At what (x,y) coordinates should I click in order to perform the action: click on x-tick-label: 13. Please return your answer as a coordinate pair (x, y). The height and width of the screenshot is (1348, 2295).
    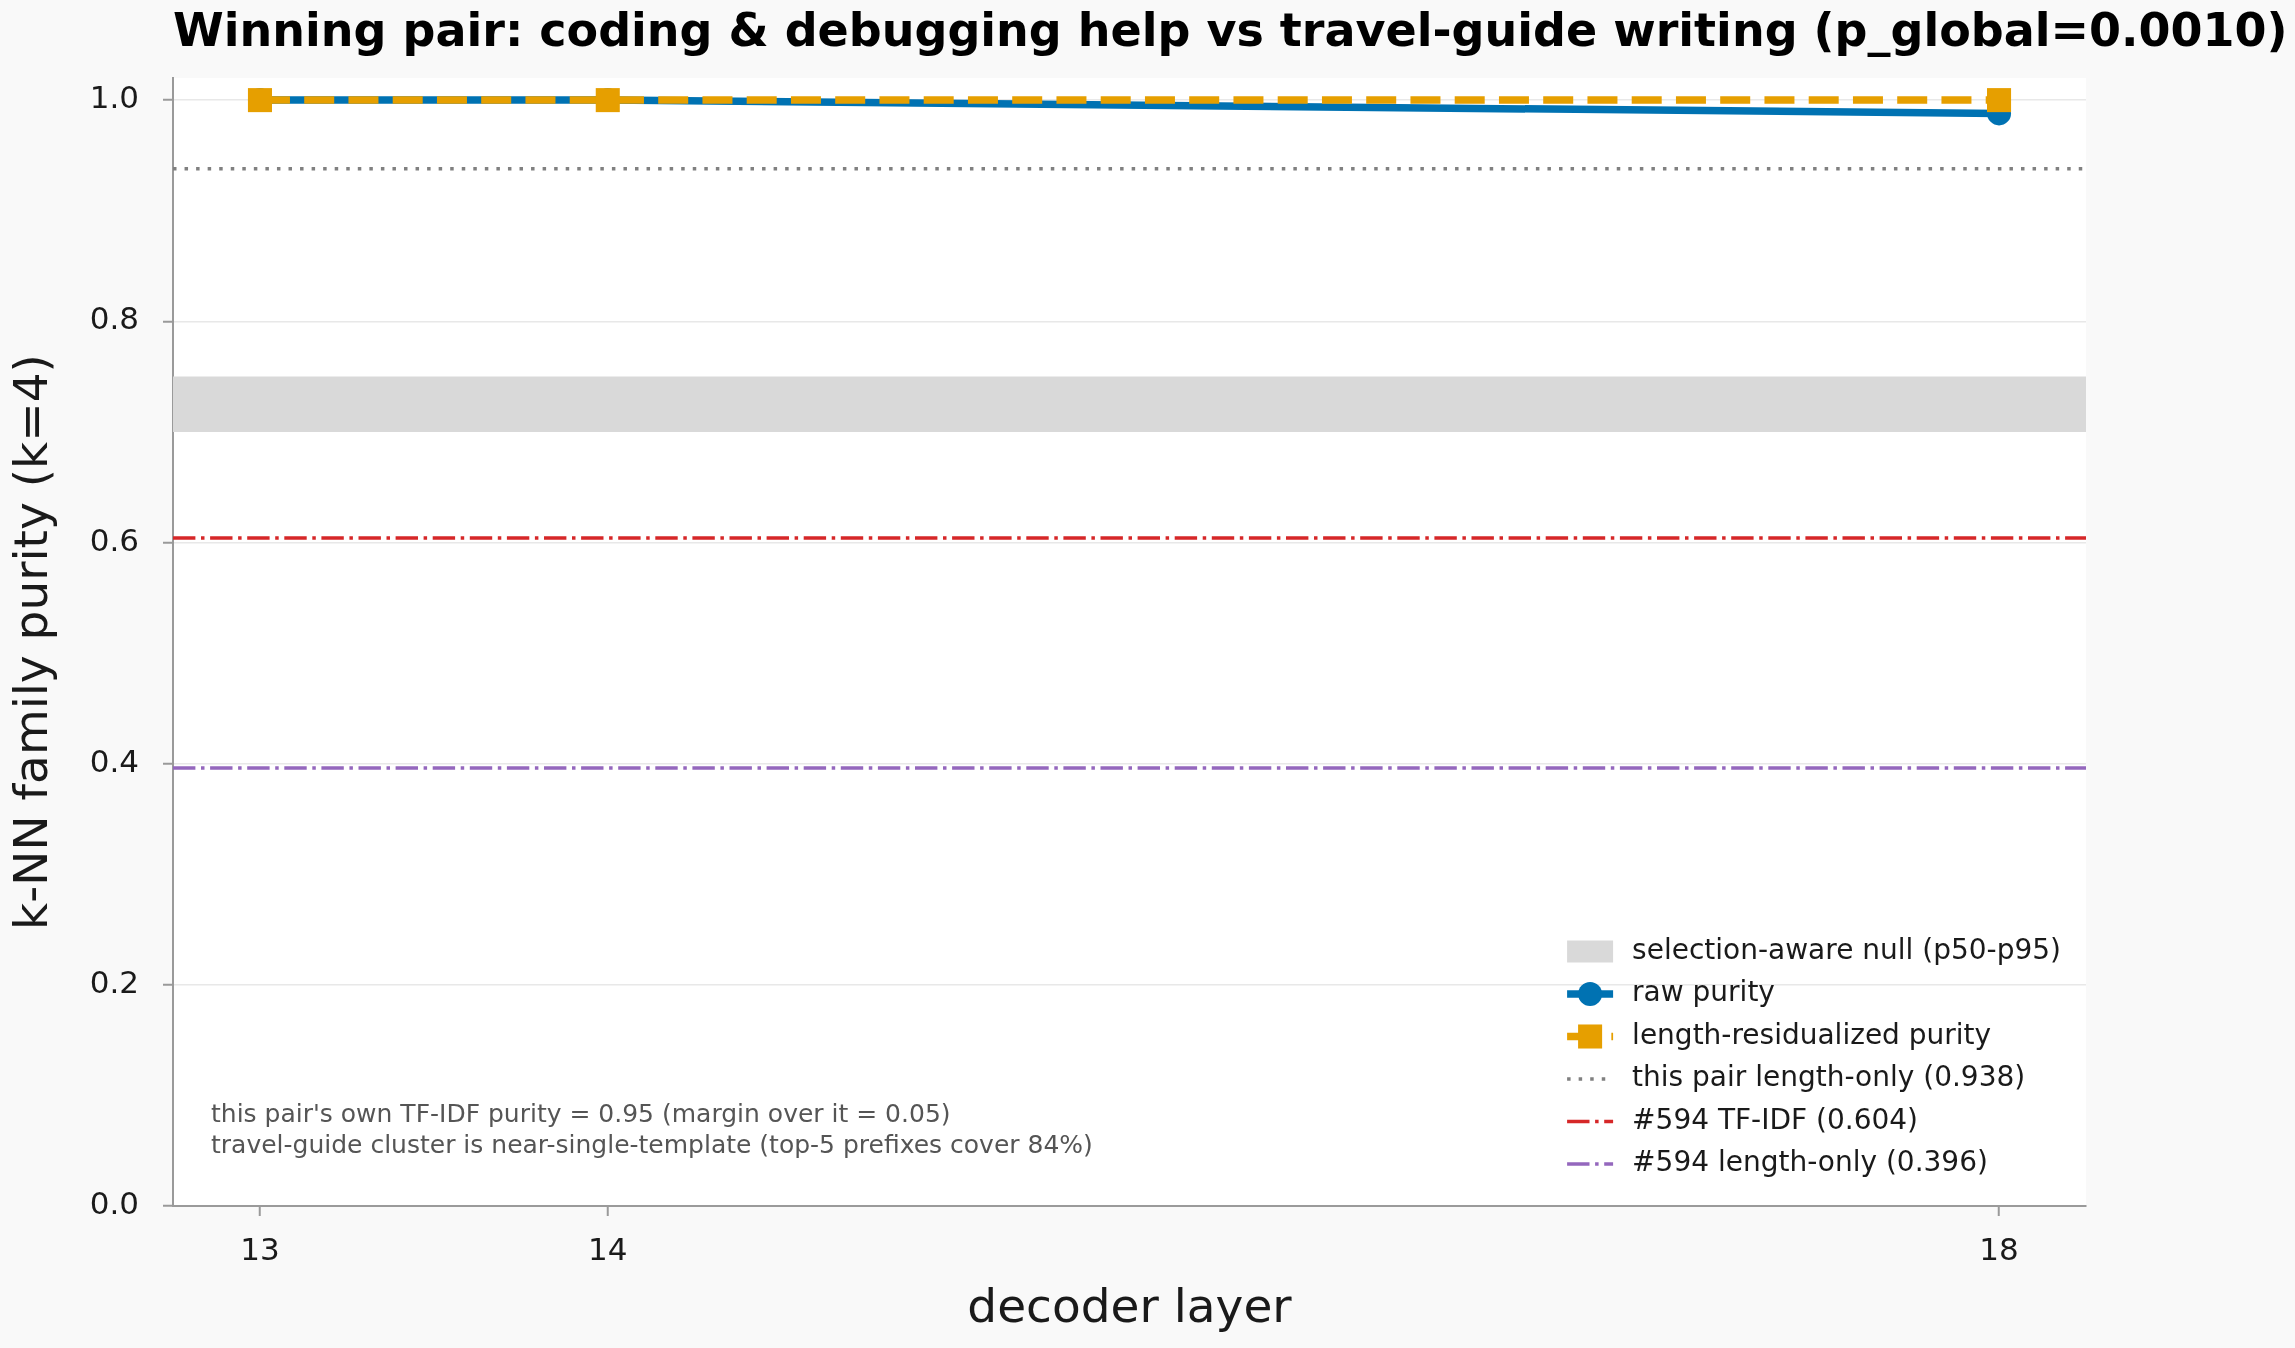
    Looking at the image, I should click on (260, 1248).